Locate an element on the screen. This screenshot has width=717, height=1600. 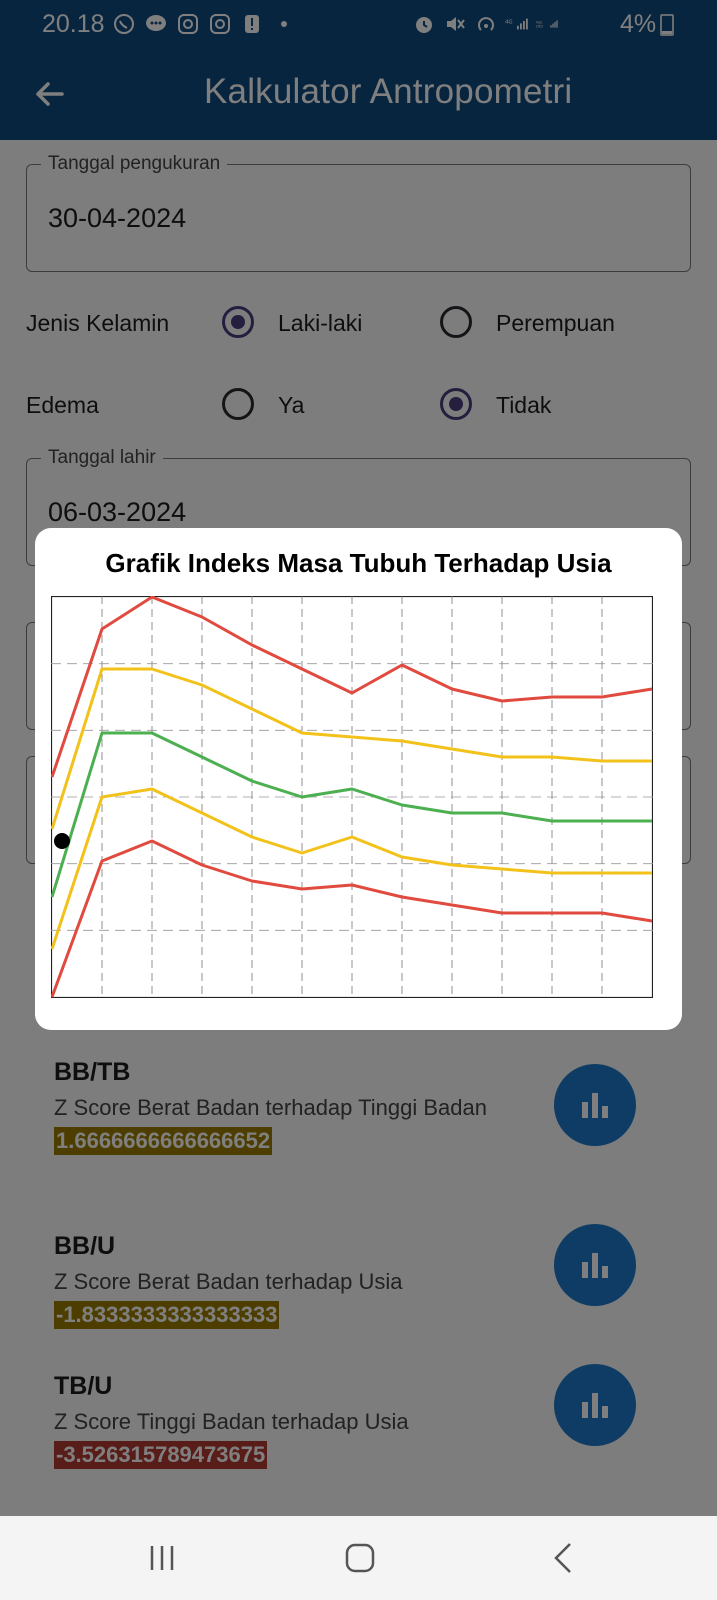
back-nav-button is located at coordinates (564, 1558).